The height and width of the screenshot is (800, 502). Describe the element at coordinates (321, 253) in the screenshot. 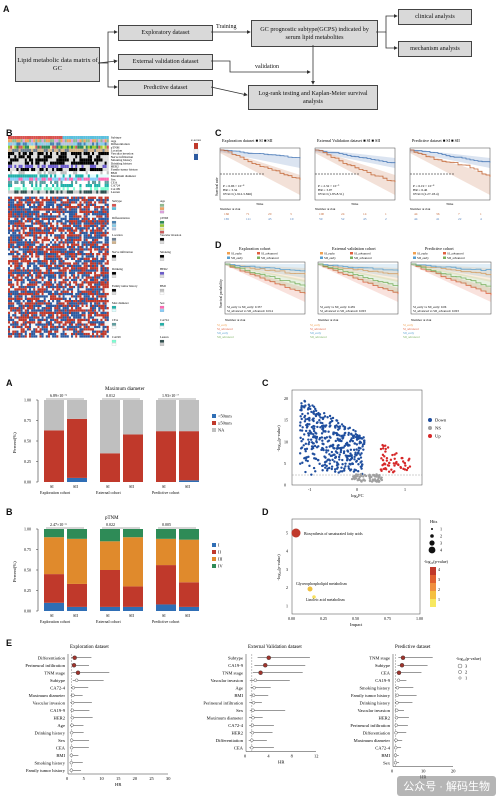

I see `km-d-legend-swatch` at that location.